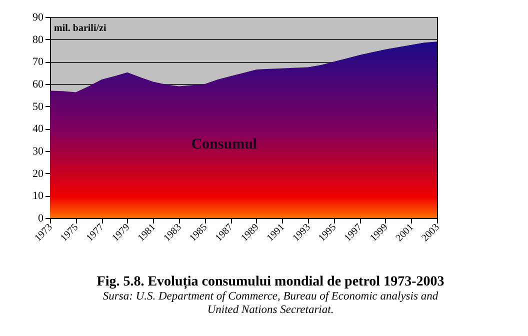 The image size is (528, 336). Describe the element at coordinates (38, 196) in the screenshot. I see `y-tick-label: 10` at that location.